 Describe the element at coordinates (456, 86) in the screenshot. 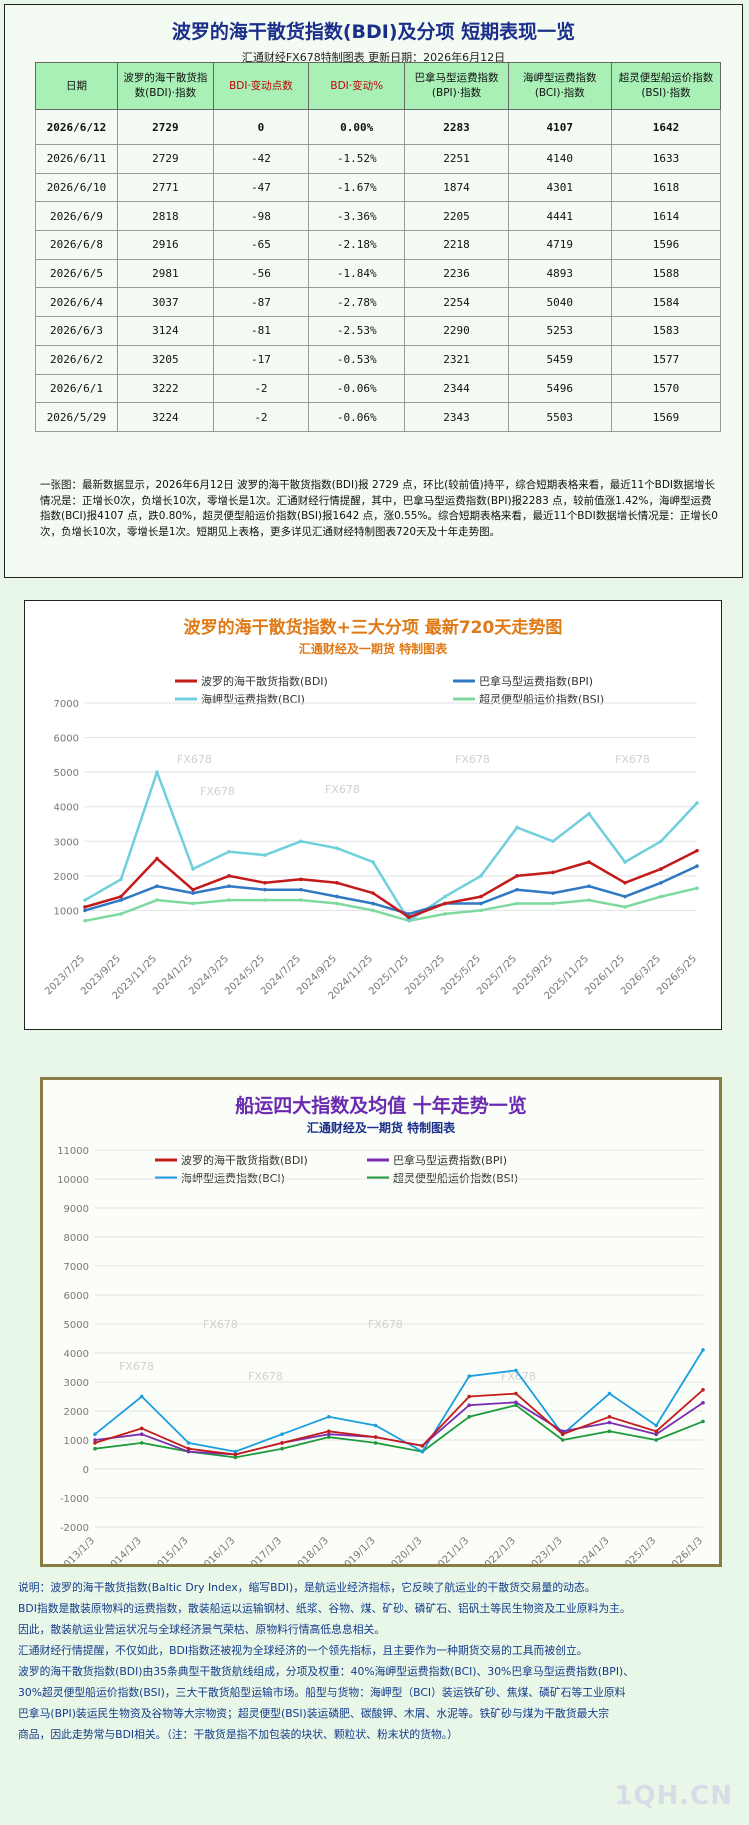

I see `col-bpi: 巴拿马型运费指数(BPI)·指数` at that location.